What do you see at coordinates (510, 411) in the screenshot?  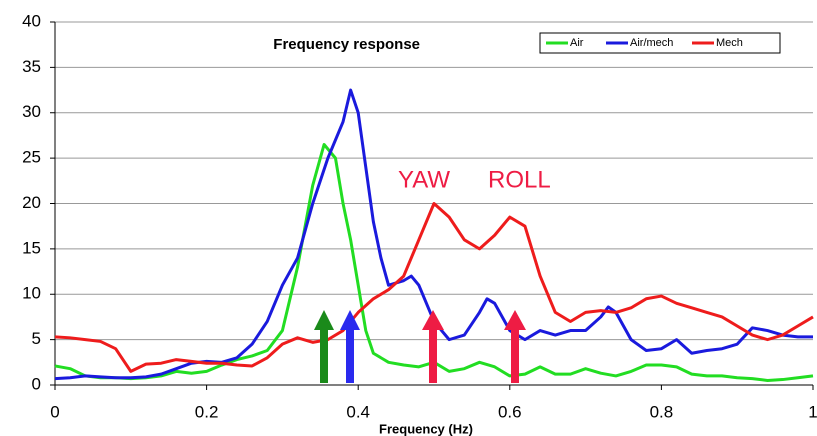 I see `x-tick-label: 0.6` at bounding box center [510, 411].